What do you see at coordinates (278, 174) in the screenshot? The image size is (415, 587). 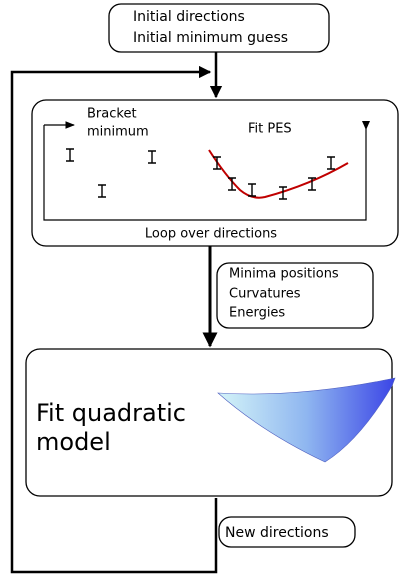 I see `fit-curve` at bounding box center [278, 174].